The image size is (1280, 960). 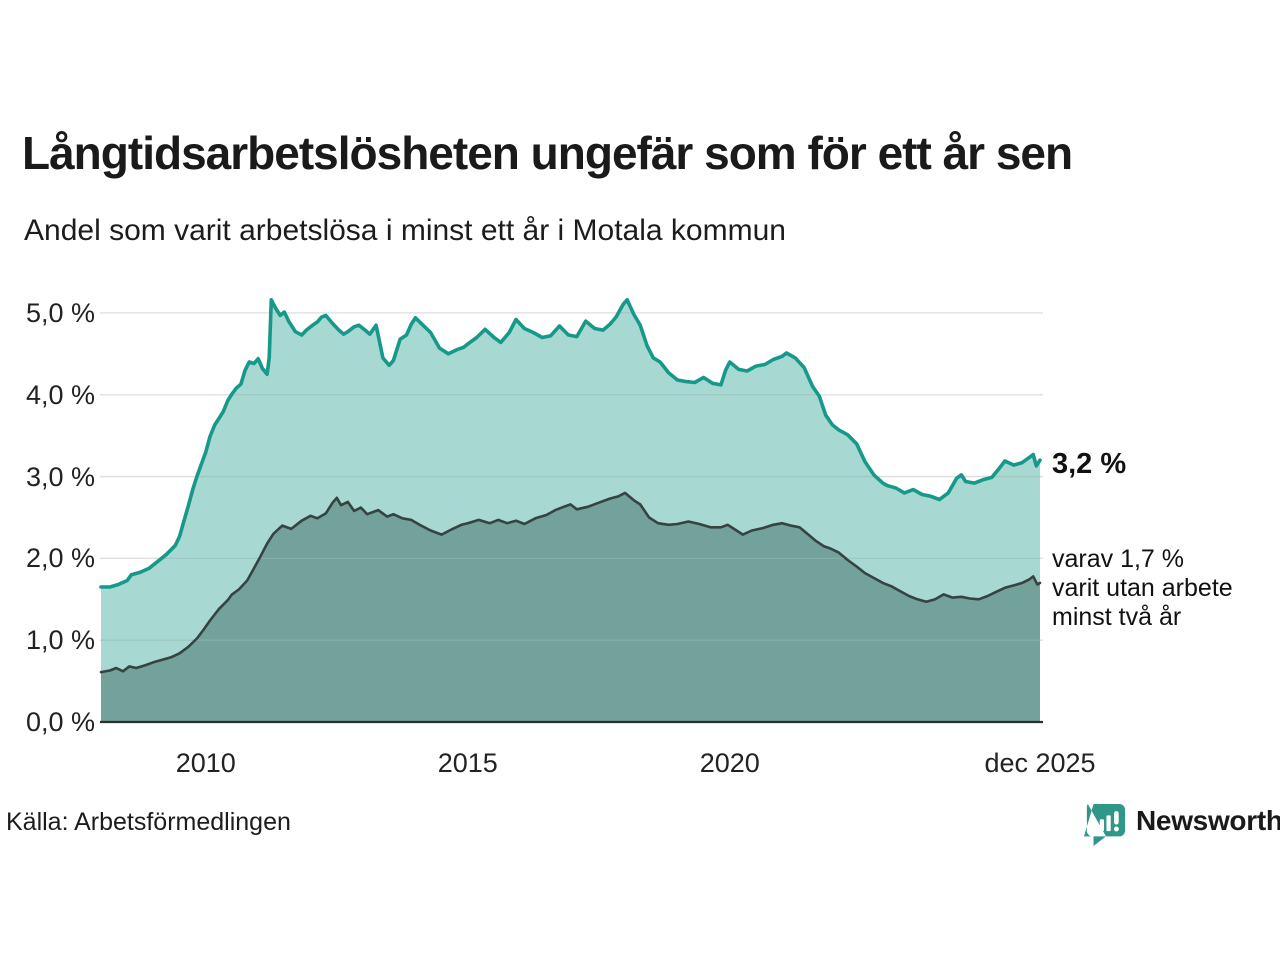 What do you see at coordinates (60, 558) in the screenshot?
I see `y-tick-label: 2,0 %` at bounding box center [60, 558].